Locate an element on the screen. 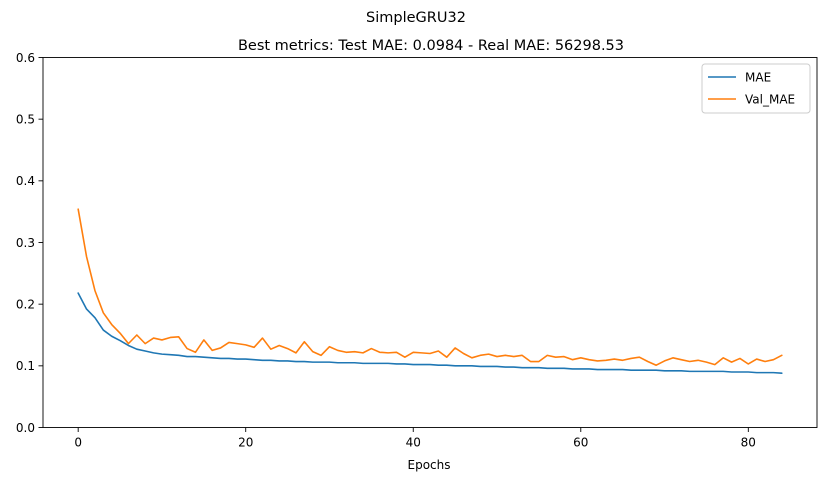  x-tick-label: 60 is located at coordinates (580, 443).